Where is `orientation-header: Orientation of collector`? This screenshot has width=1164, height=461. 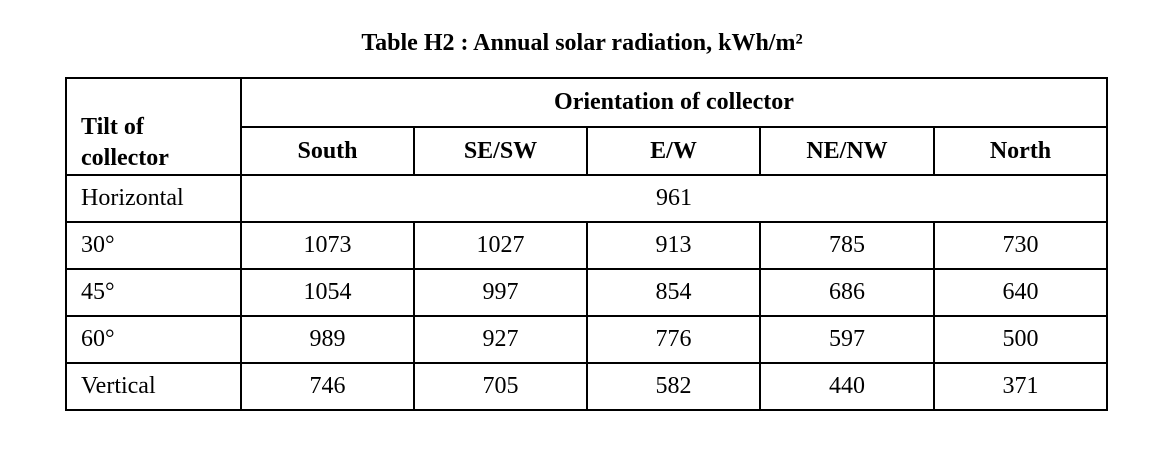 orientation-header: Orientation of collector is located at coordinates (674, 102).